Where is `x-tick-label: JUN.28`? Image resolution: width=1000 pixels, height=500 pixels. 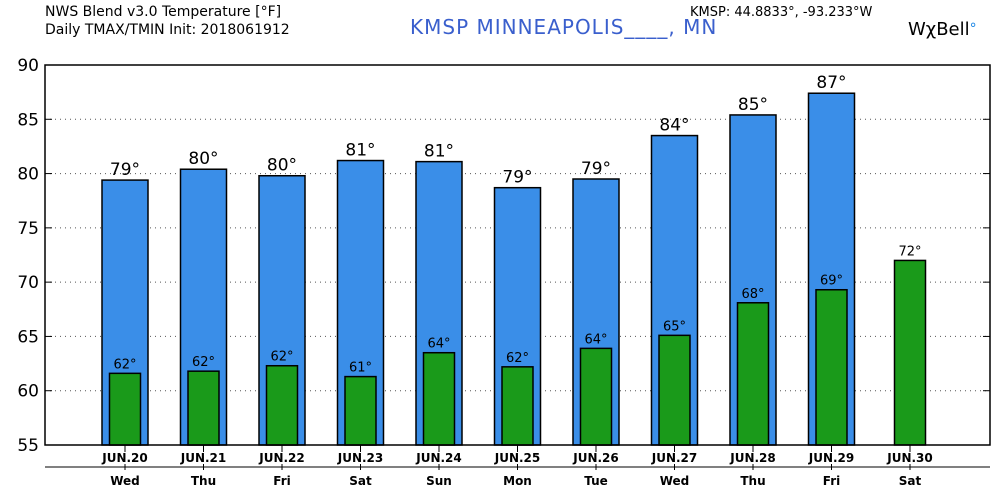 x-tick-label: JUN.28 is located at coordinates (752, 458).